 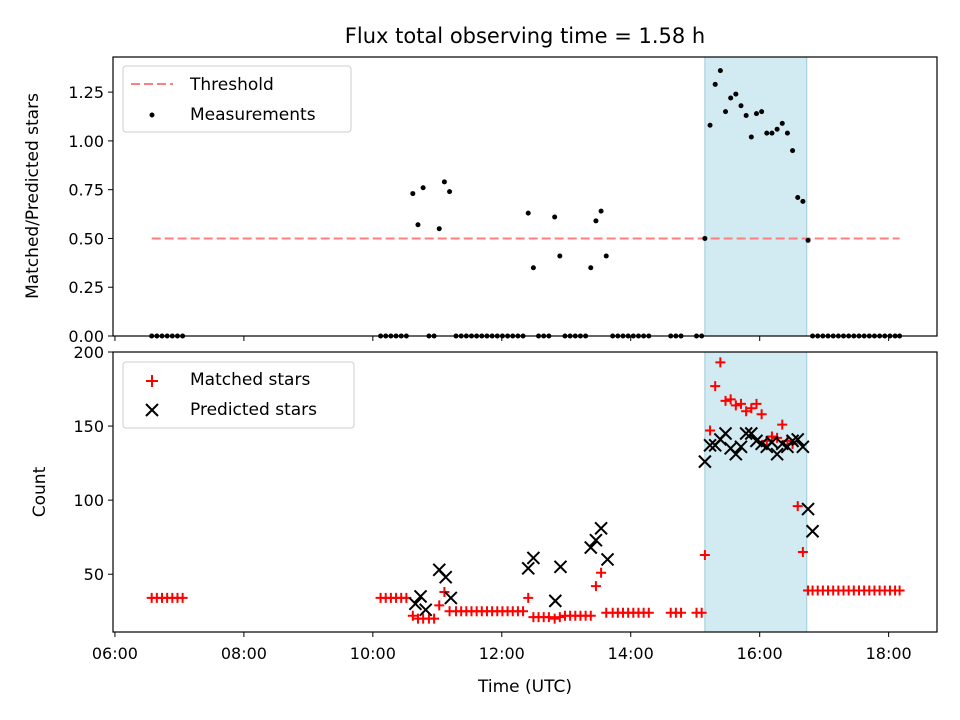 What do you see at coordinates (40, 491) in the screenshot?
I see `bottom-y-axis-label: Count` at bounding box center [40, 491].